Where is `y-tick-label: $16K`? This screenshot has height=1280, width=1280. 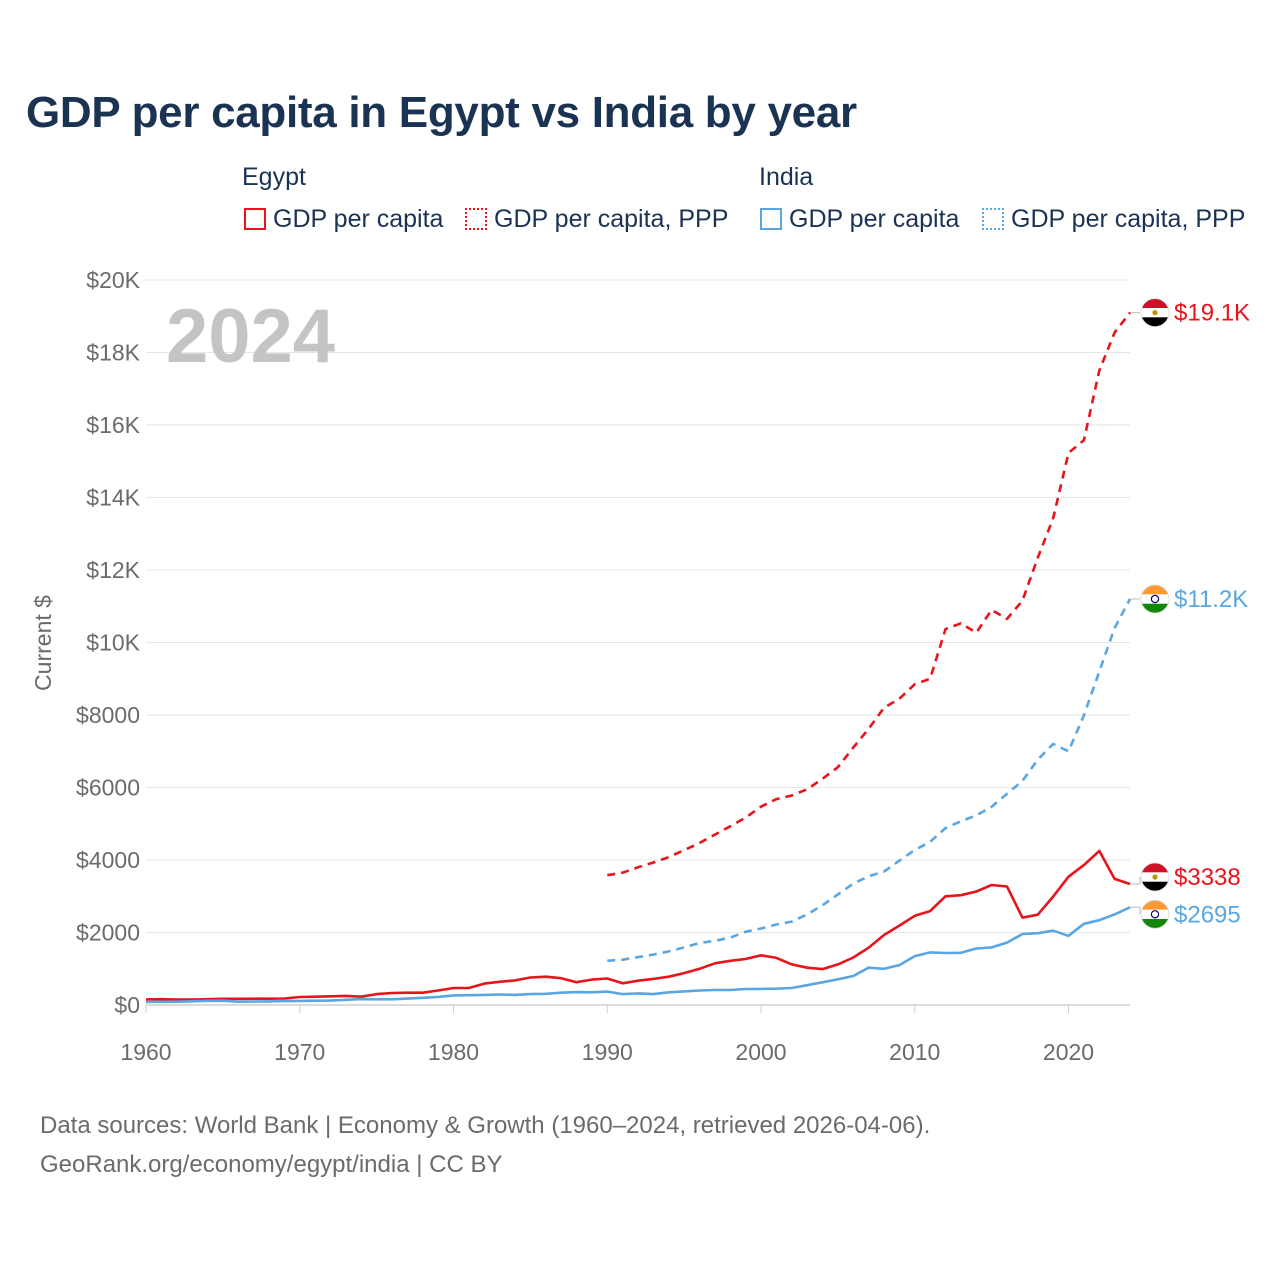
y-tick-label: $16K is located at coordinates (113, 425).